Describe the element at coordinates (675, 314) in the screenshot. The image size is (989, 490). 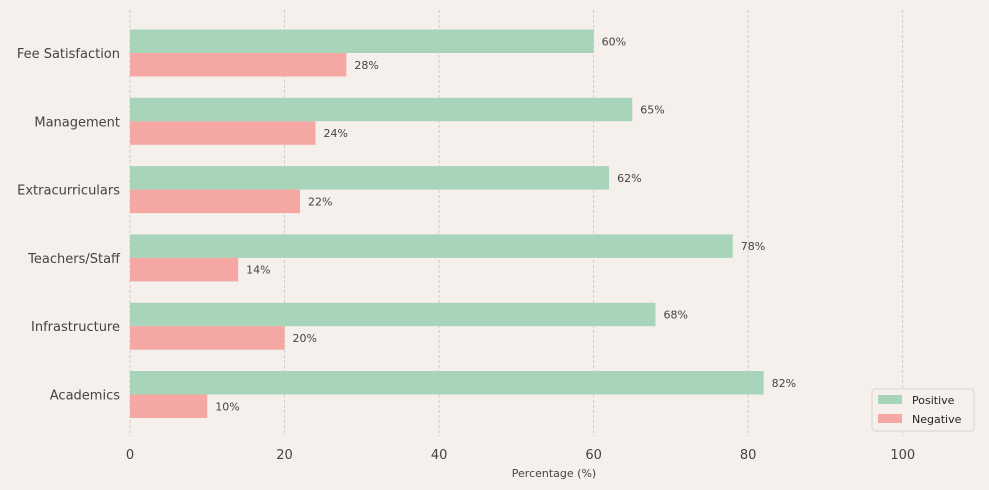
I see `value-label: 68%` at that location.